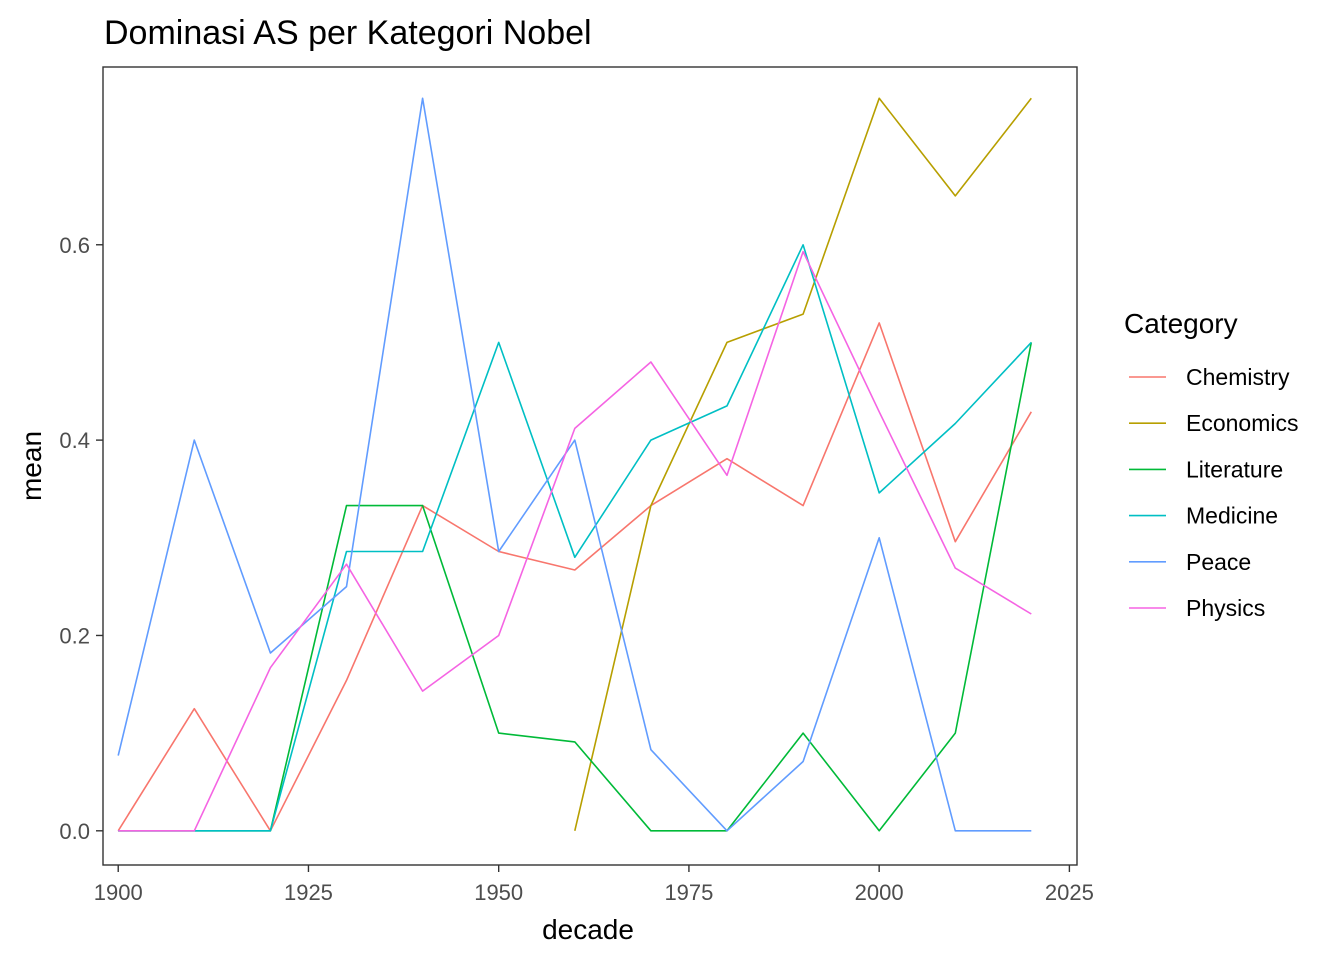 This screenshot has width=1344, height=960. I want to click on x-tick-label-1975: 1975, so click(688, 892).